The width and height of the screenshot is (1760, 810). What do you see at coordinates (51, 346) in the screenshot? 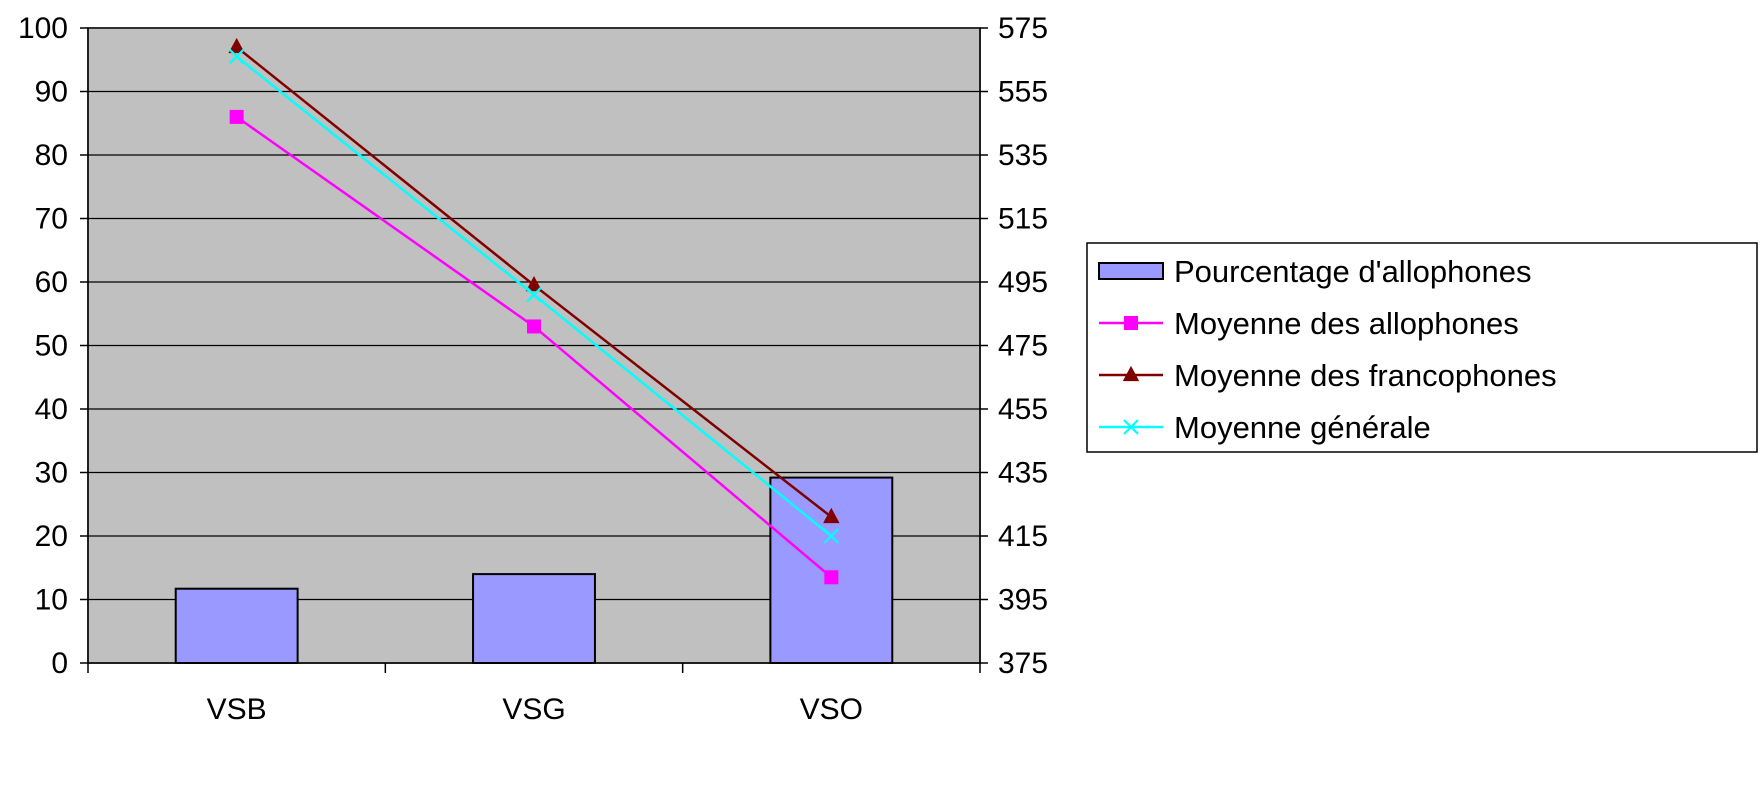
I see `y-tick-label-left: 50` at bounding box center [51, 346].